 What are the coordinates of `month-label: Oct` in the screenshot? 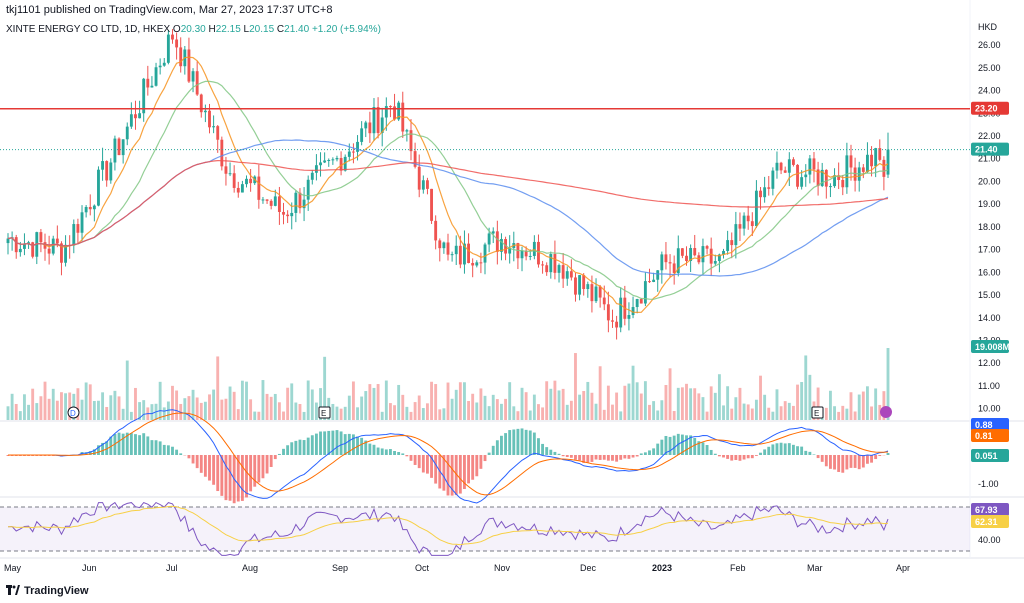 It's located at (422, 568).